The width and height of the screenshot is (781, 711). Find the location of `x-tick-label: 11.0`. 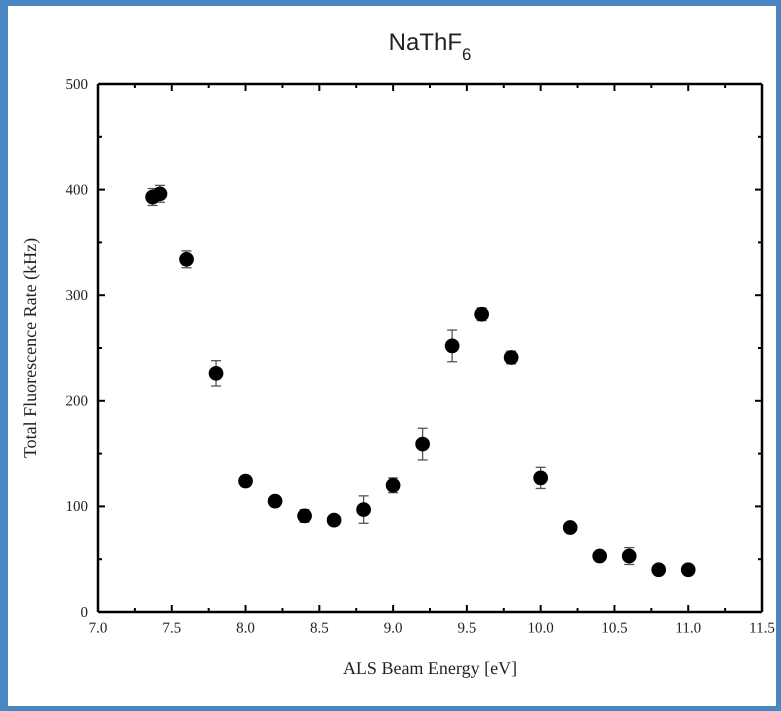

x-tick-label: 11.0 is located at coordinates (688, 628).